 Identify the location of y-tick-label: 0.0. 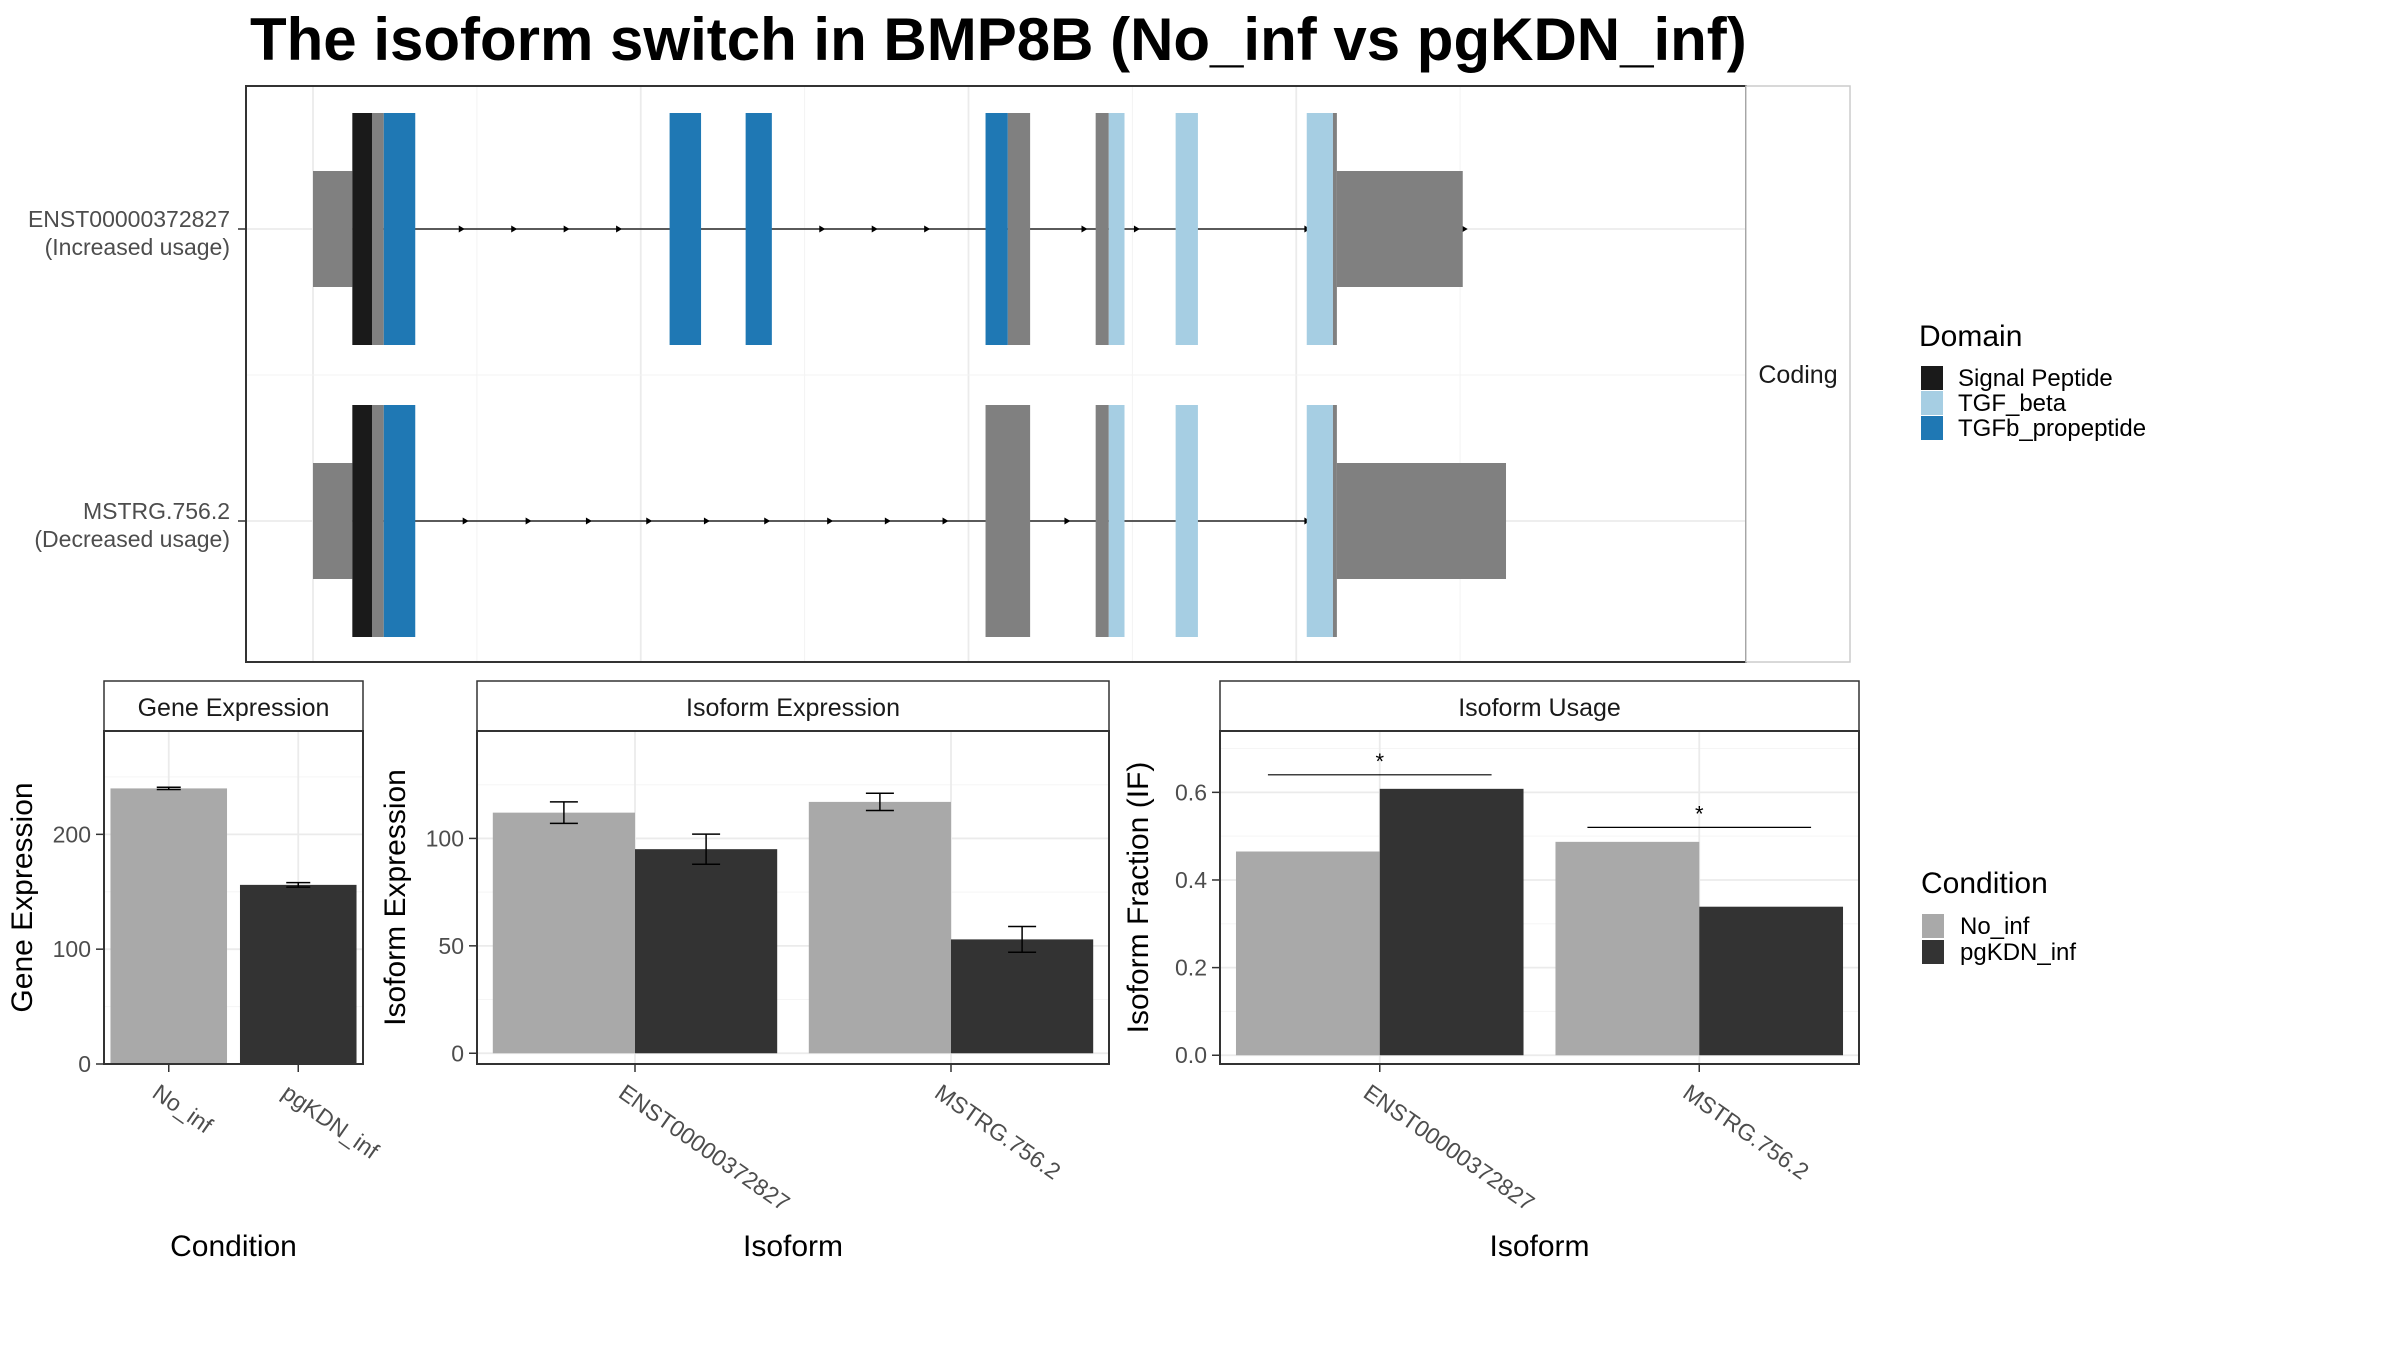
(1191, 1055).